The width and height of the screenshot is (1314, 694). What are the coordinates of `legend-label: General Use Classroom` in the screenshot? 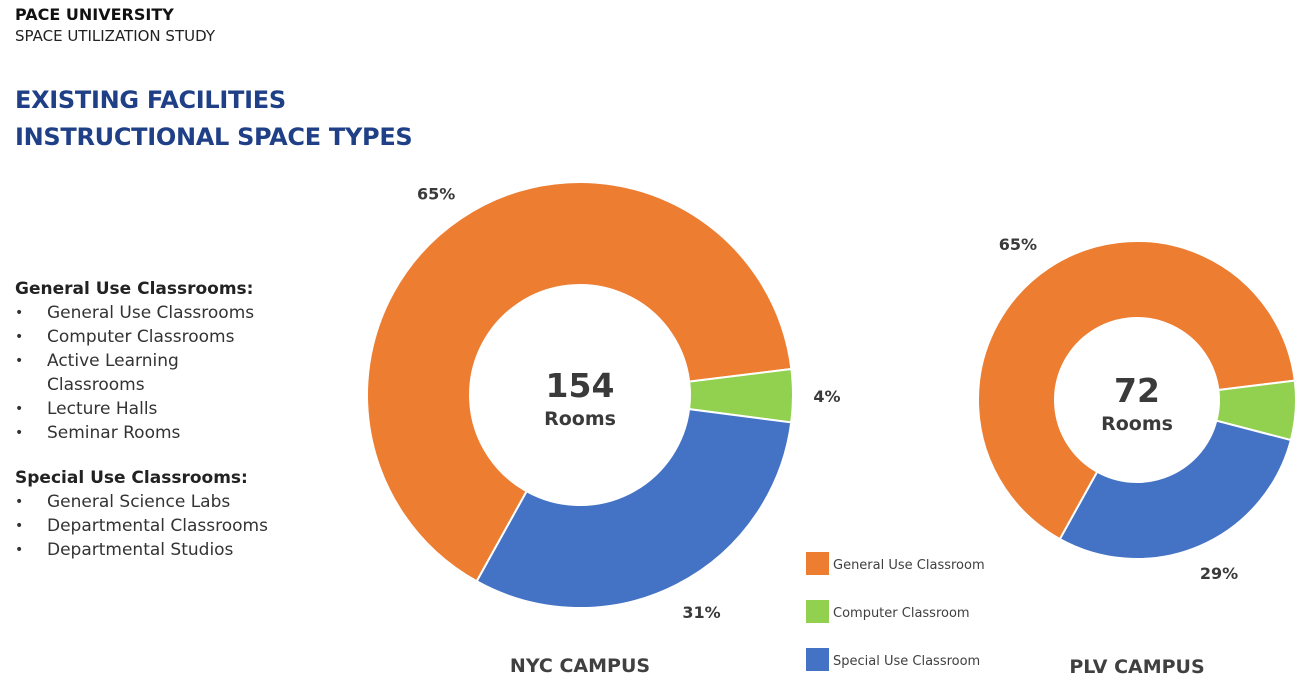 It's located at (909, 565).